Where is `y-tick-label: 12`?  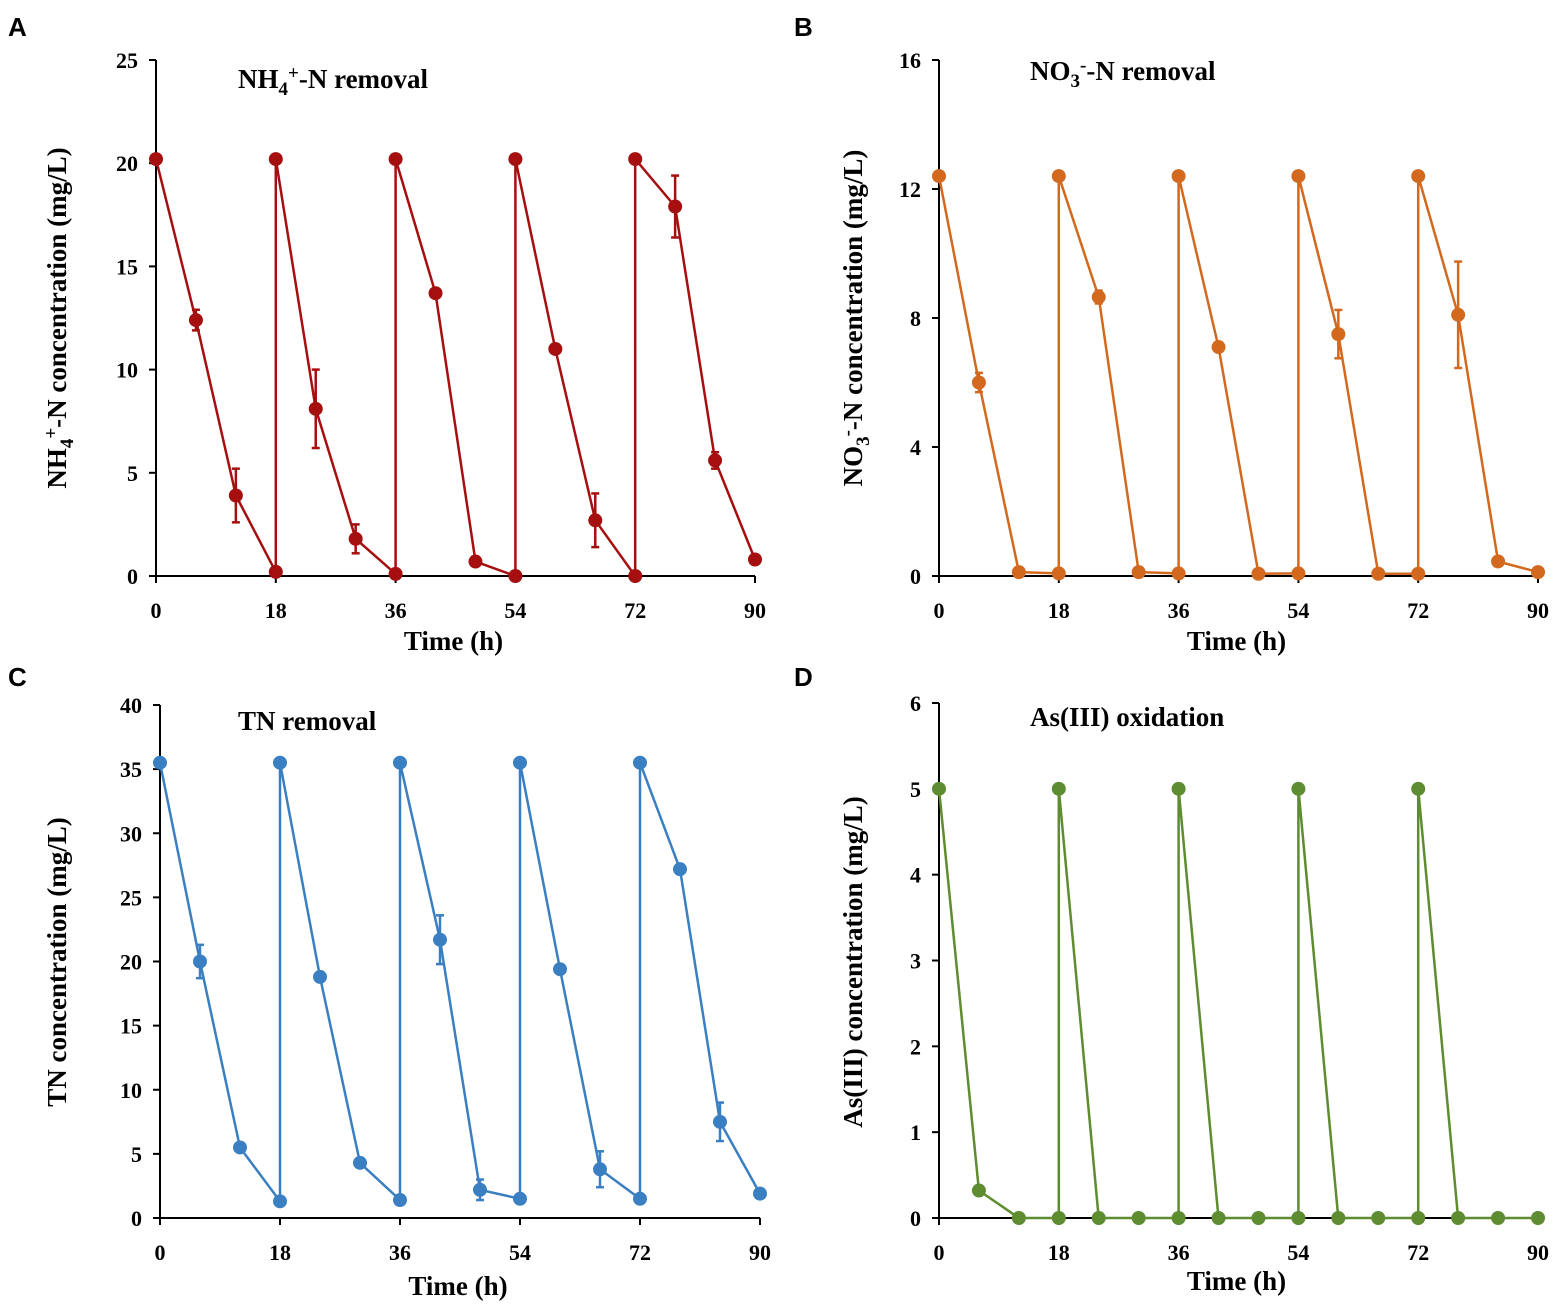 y-tick-label: 12 is located at coordinates (910, 189).